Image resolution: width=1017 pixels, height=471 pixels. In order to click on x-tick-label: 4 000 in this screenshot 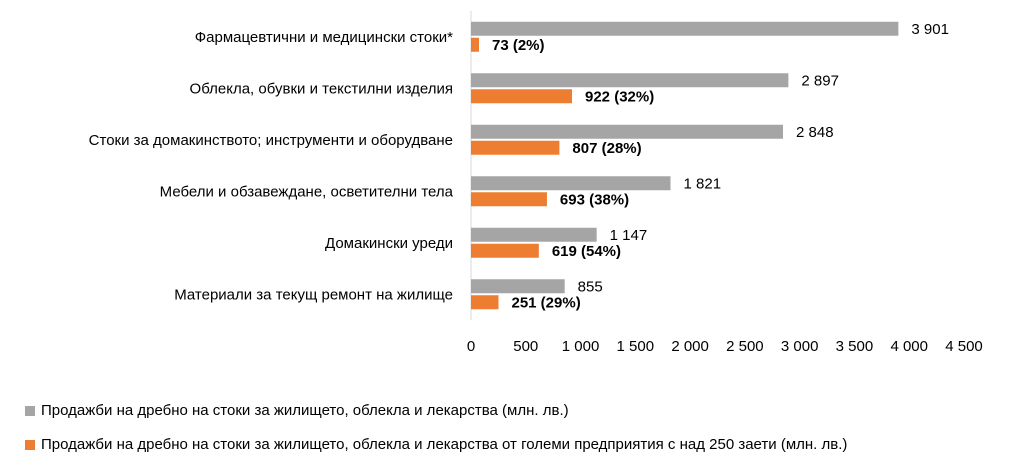, I will do `click(909, 346)`.